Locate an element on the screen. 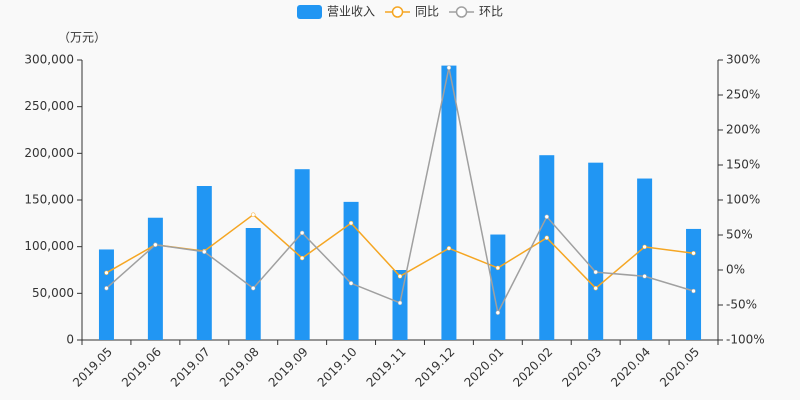 The width and height of the screenshot is (800, 400). y2-tick-label: 50% is located at coordinates (739, 235).